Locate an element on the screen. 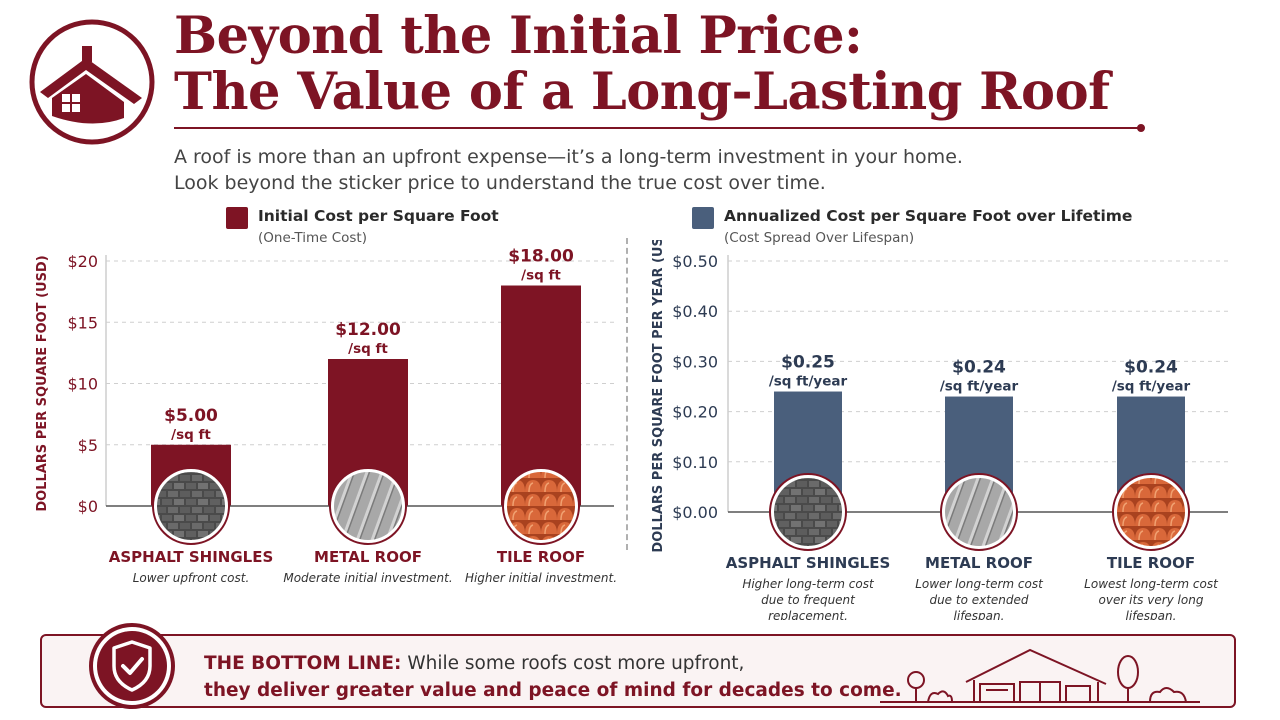 Image resolution: width=1280 pixels, height=720 pixels. title-line-1: Beyond the Initial Price: is located at coordinates (518, 36).